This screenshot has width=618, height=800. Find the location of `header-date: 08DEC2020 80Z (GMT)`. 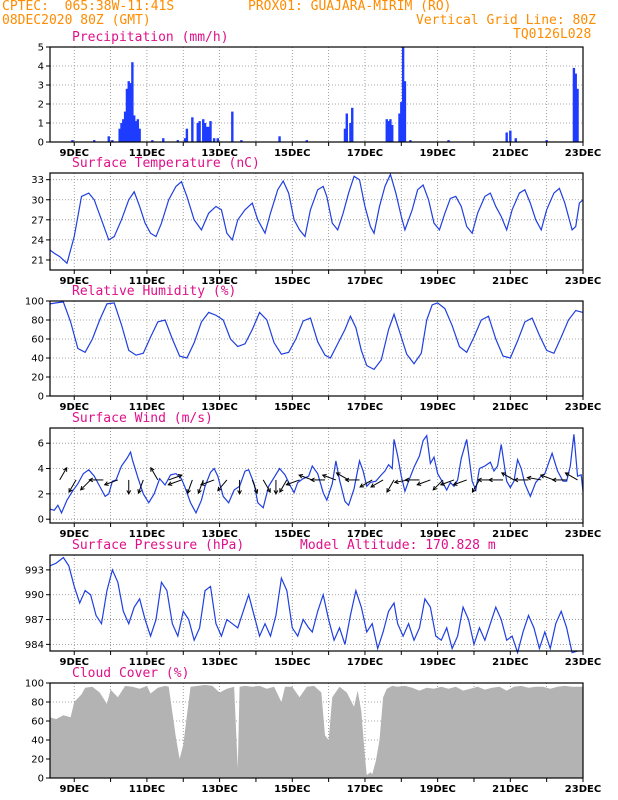

header-date: 08DEC2020 80Z (GMT) is located at coordinates (76, 20).